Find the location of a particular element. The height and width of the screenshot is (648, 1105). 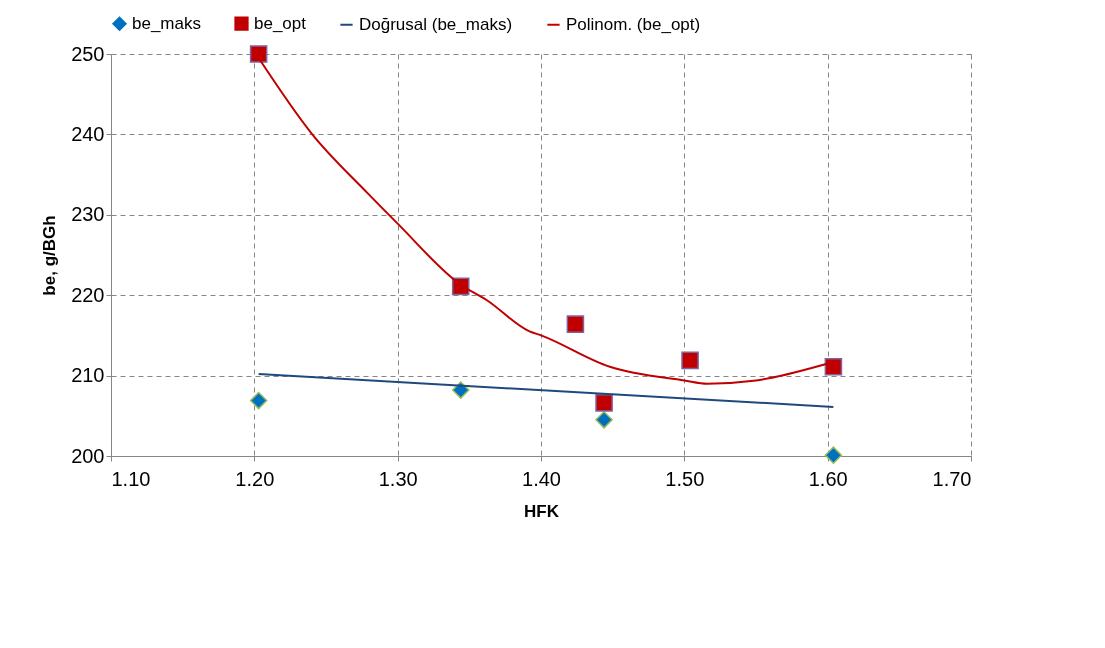

y-tick-label: 200 is located at coordinates (88, 455).